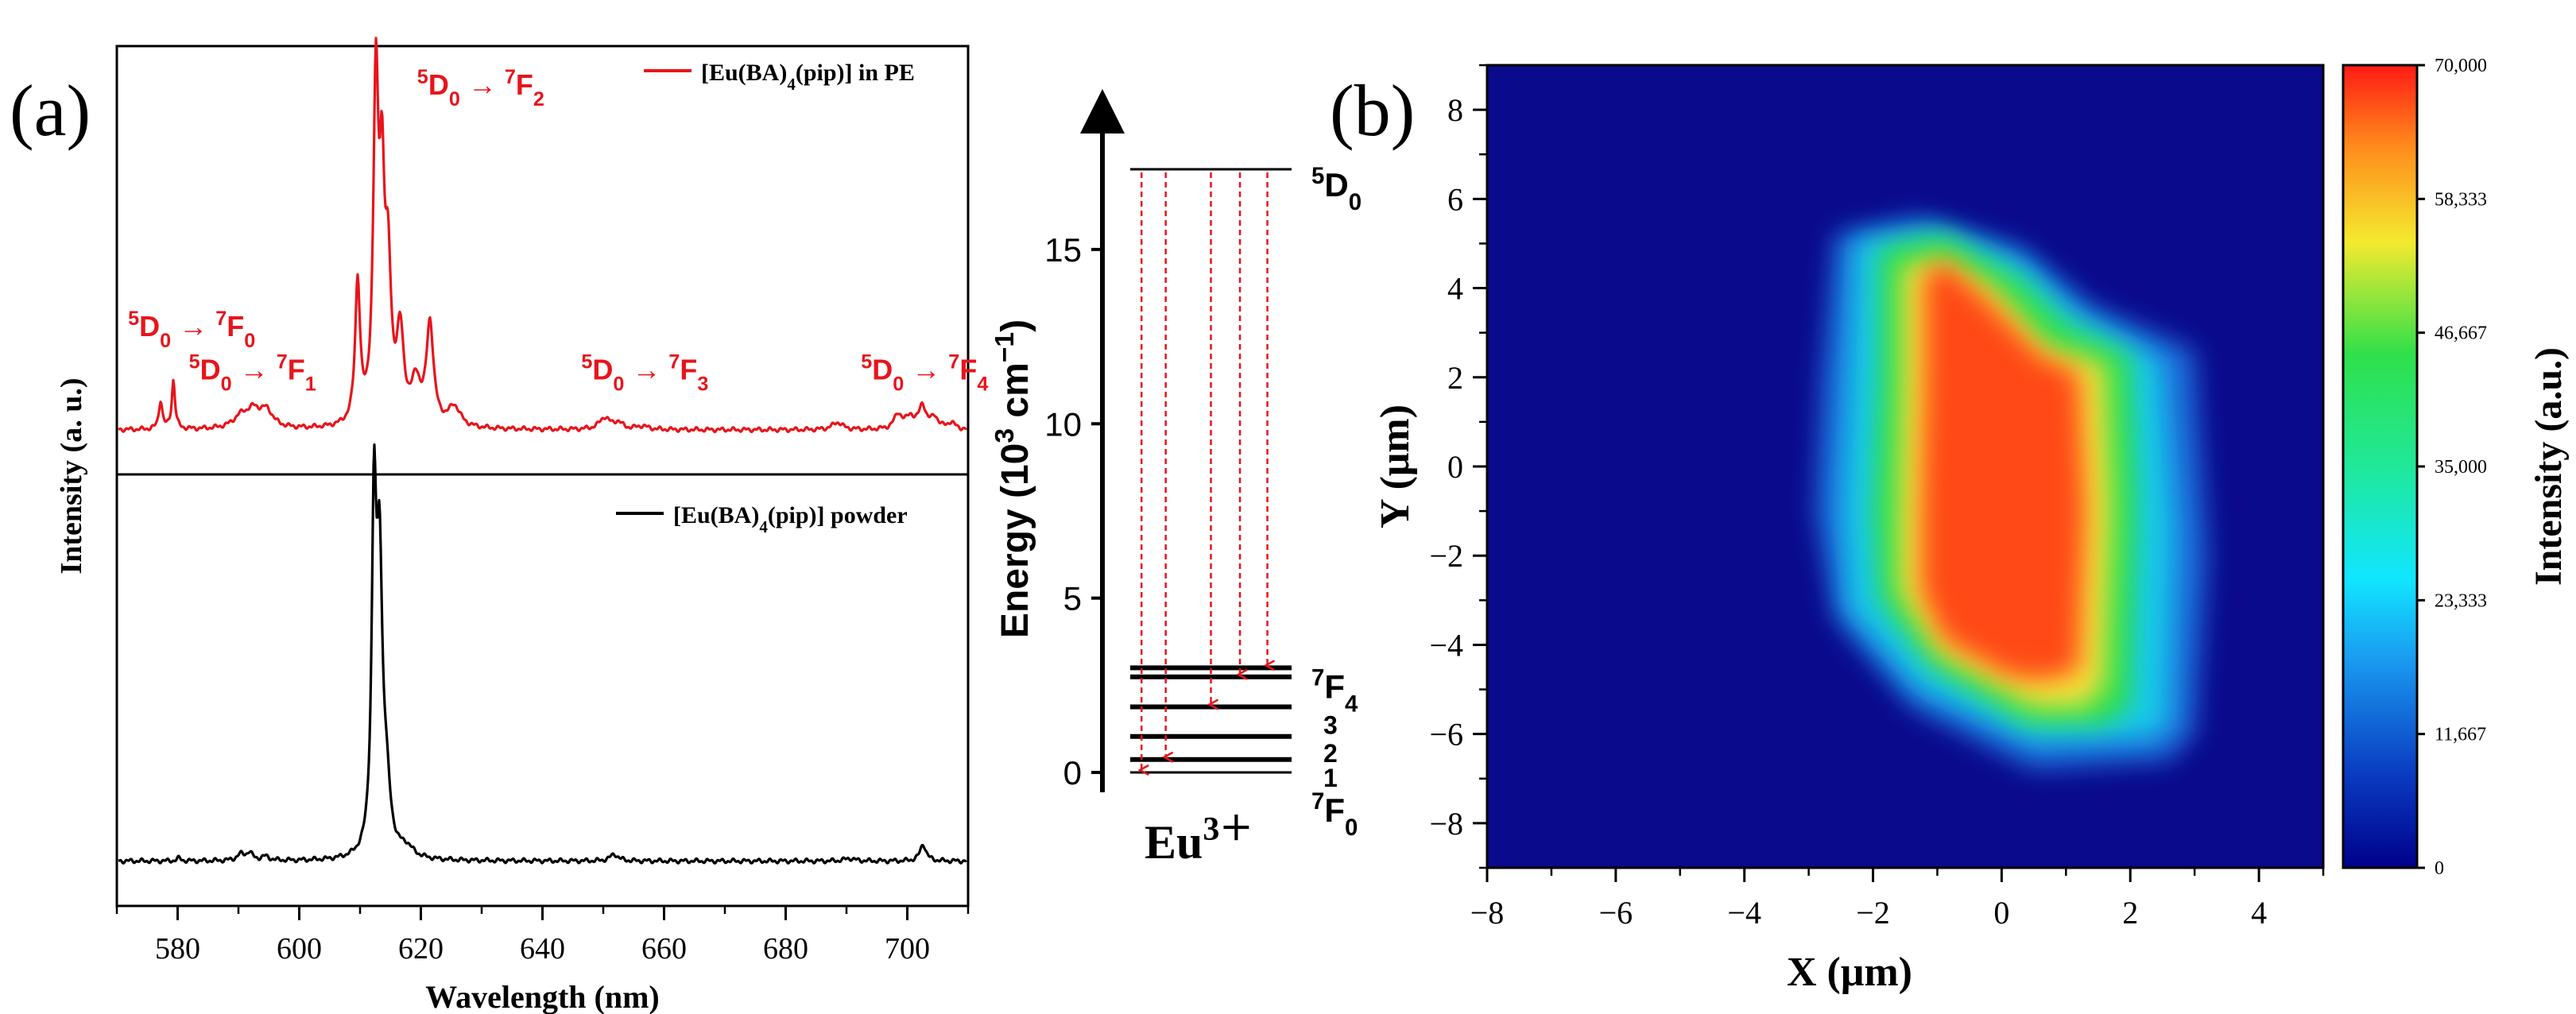  Describe the element at coordinates (2549, 466) in the screenshot. I see `colorbar-label: Intensity (a.u.)` at that location.